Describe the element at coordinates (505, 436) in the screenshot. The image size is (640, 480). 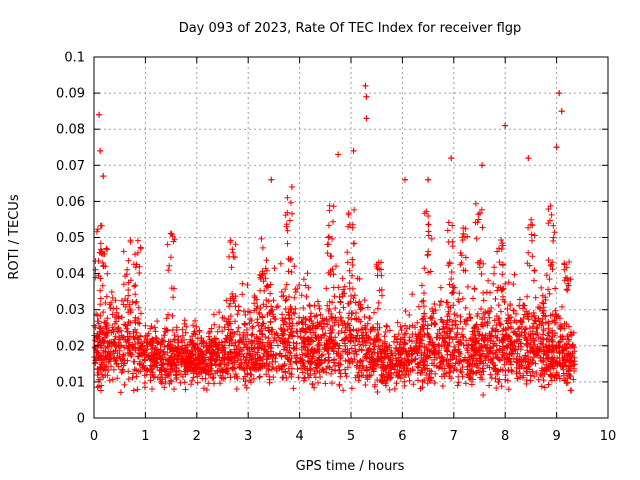
I see `x-tick-label: 8` at that location.